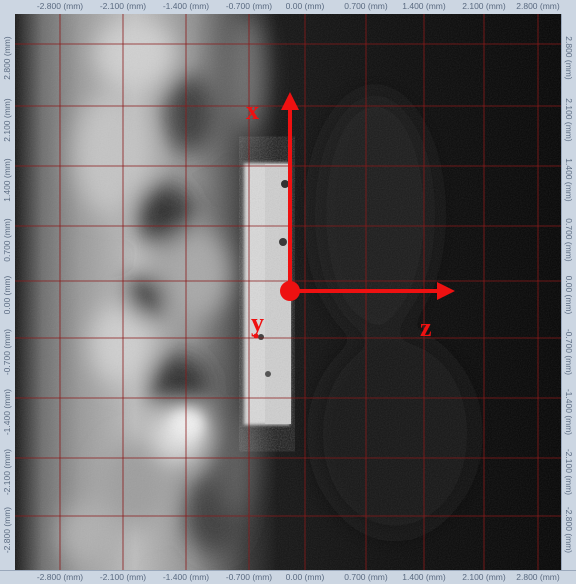  What do you see at coordinates (569, 180) in the screenshot?
I see `right-tick-label: 1.400 (mm)` at bounding box center [569, 180].